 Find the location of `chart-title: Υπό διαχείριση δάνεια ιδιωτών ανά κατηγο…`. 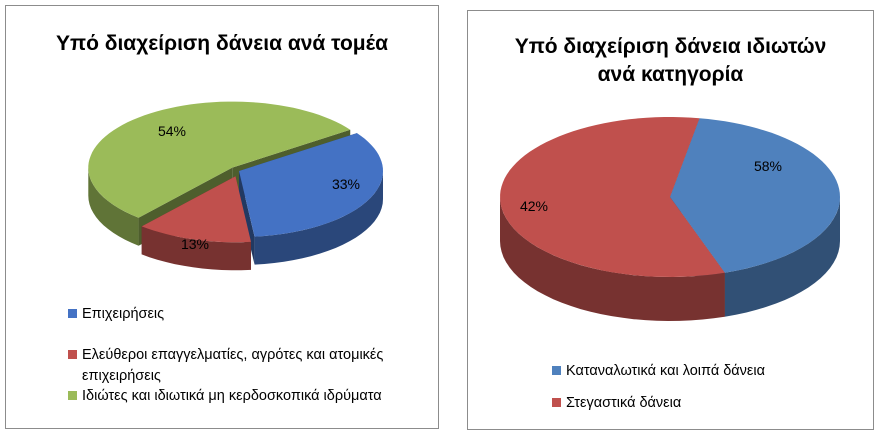

chart-title: Υπό διαχείριση δάνεια ιδιωτών ανά κατηγο… is located at coordinates (670, 60).